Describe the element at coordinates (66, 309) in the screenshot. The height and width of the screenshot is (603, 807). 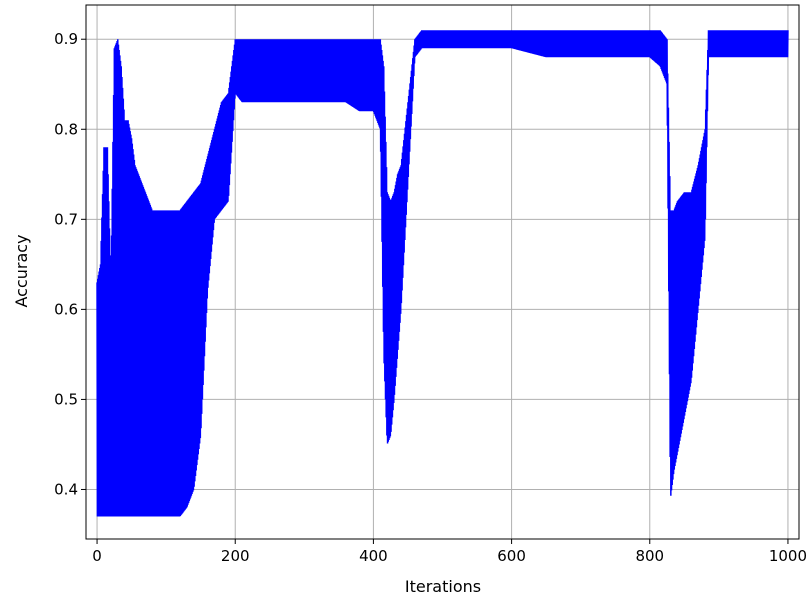
I see `y-tick-label: 0.6` at that location.